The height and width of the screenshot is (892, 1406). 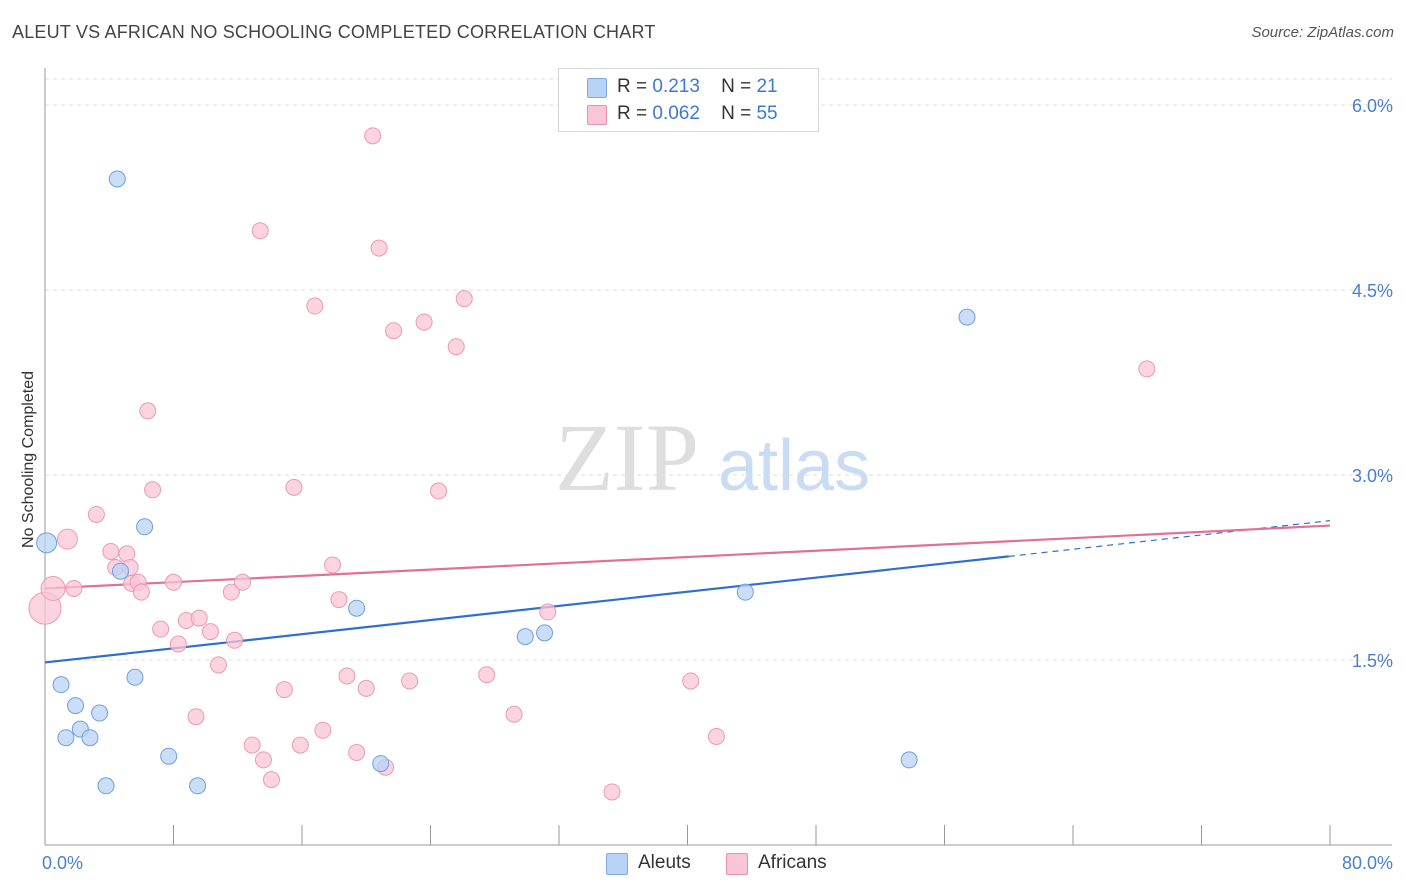 What do you see at coordinates (792, 862) in the screenshot?
I see `legend-label-africans: Africans` at bounding box center [792, 862].